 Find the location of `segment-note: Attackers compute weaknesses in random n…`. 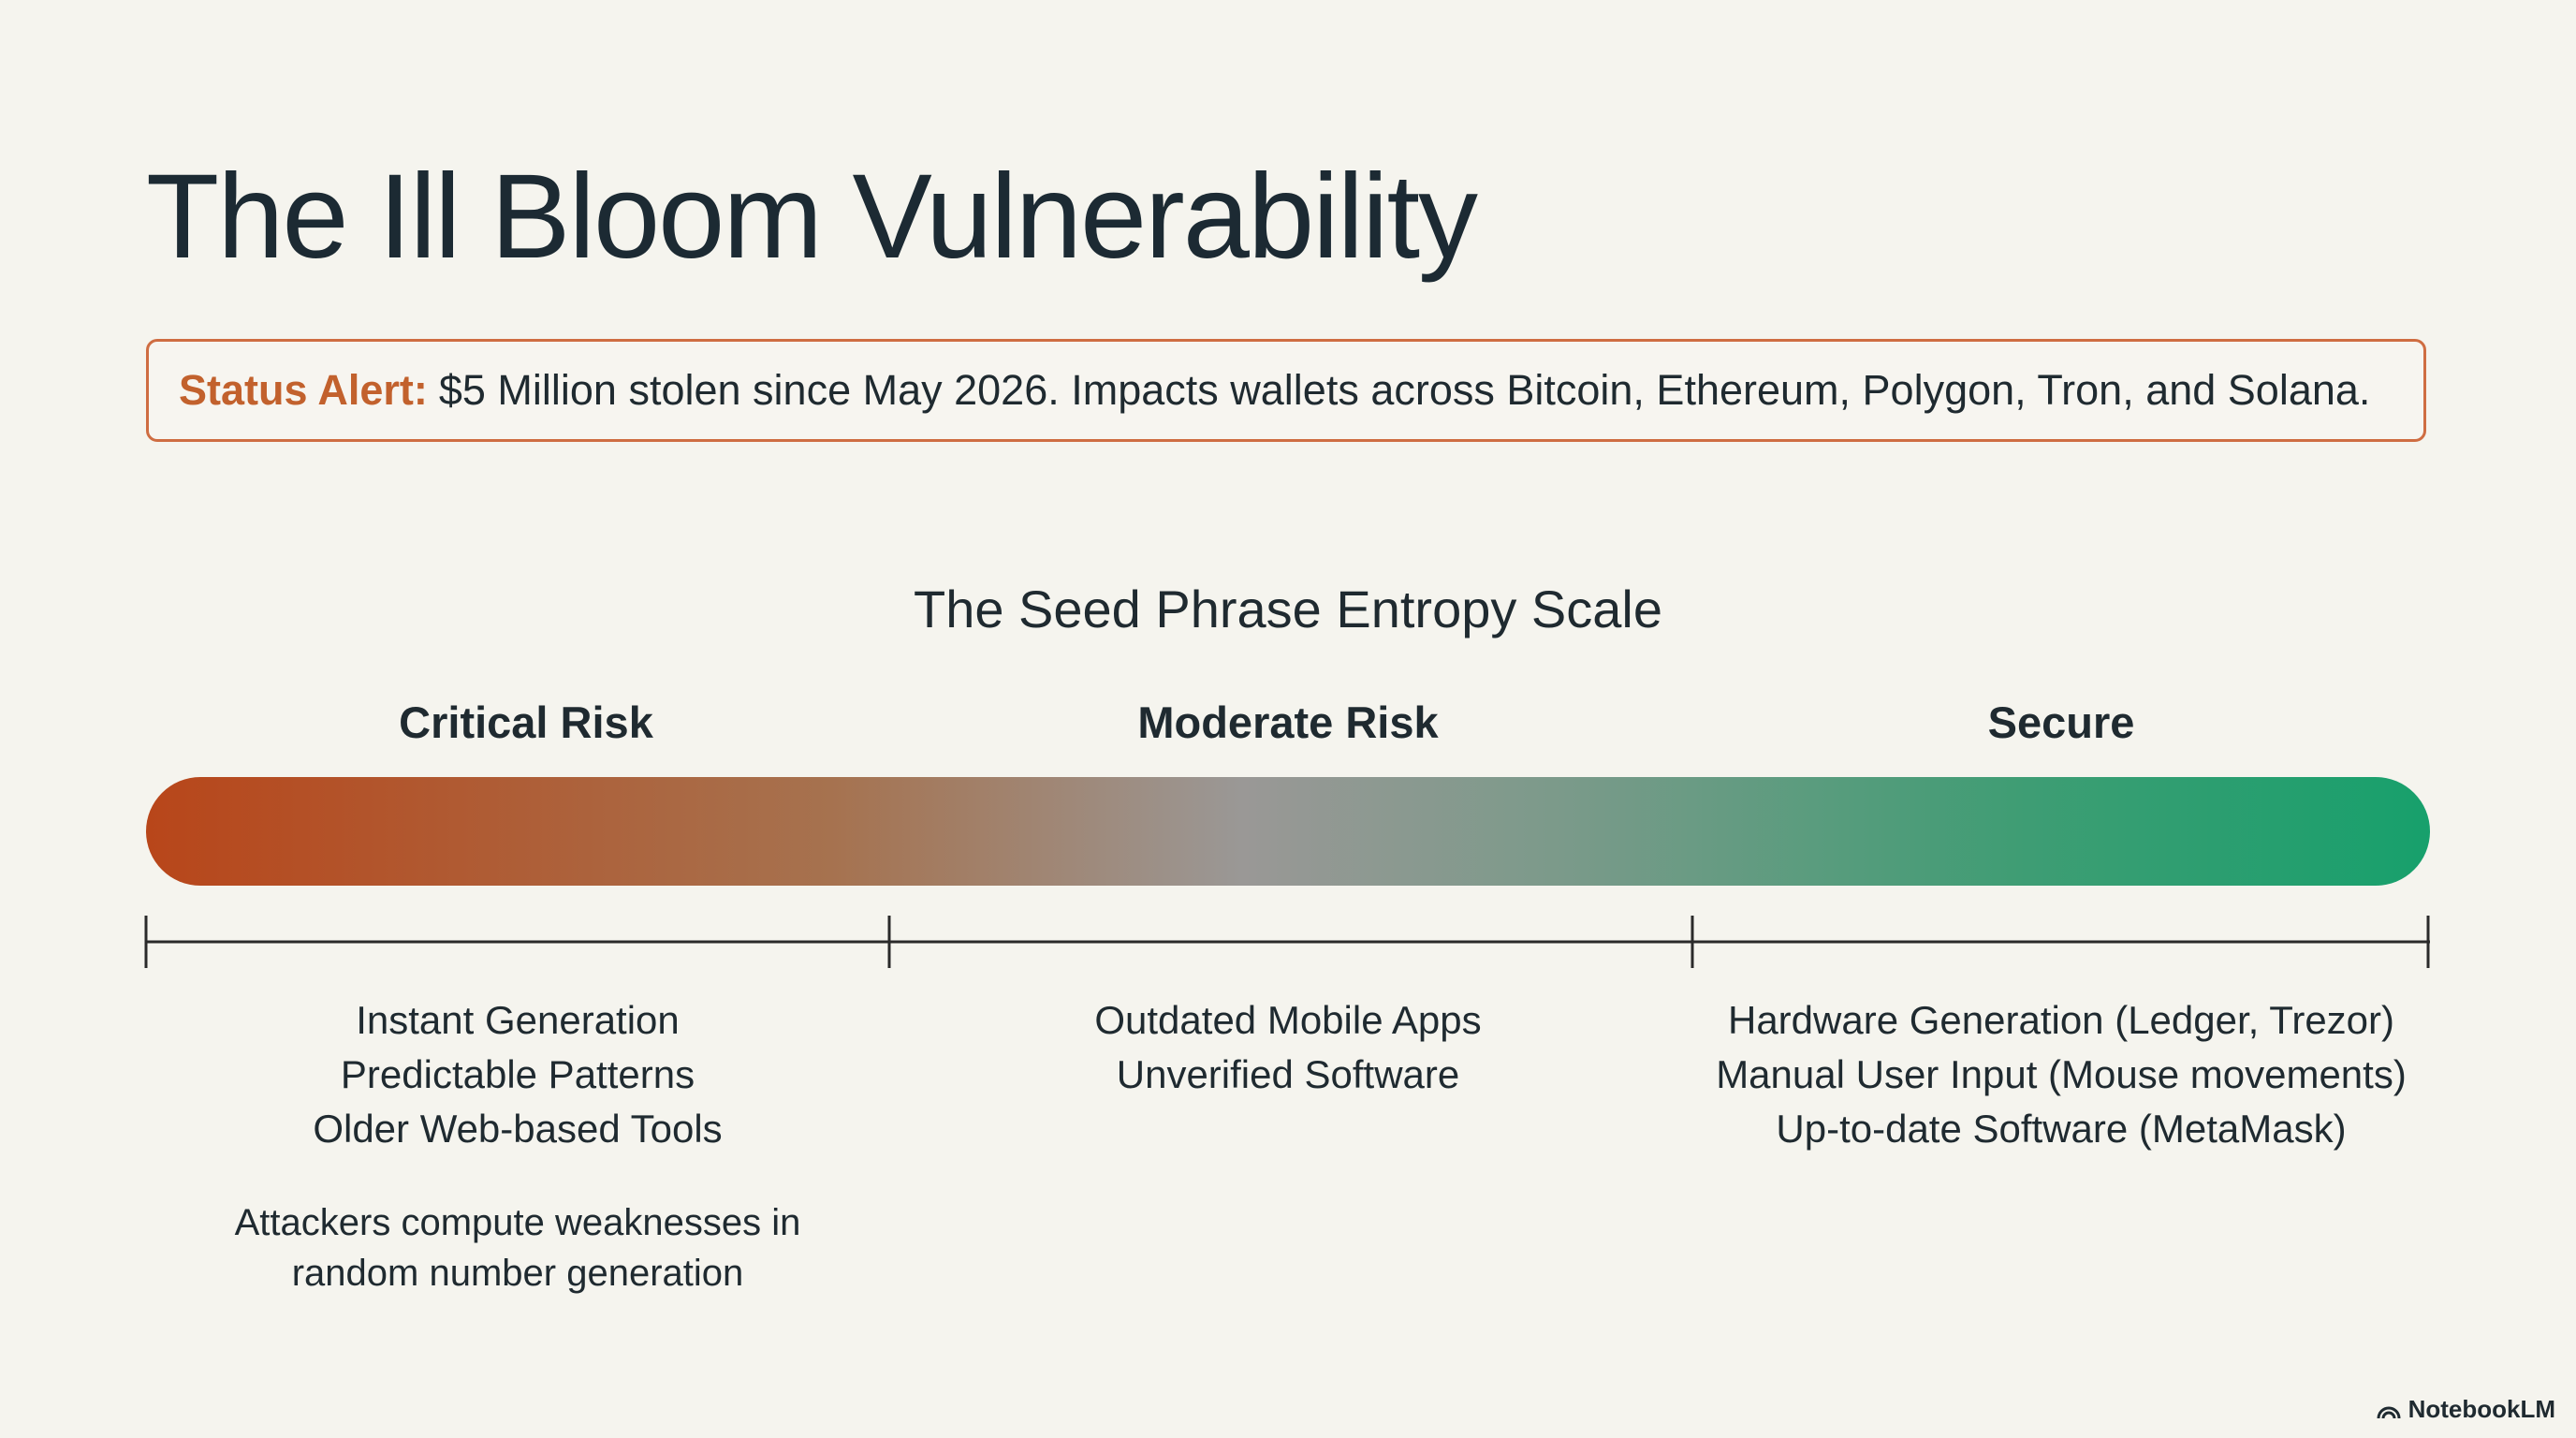

segment-note: Attackers compute weaknesses in random n… is located at coordinates (517, 1248).